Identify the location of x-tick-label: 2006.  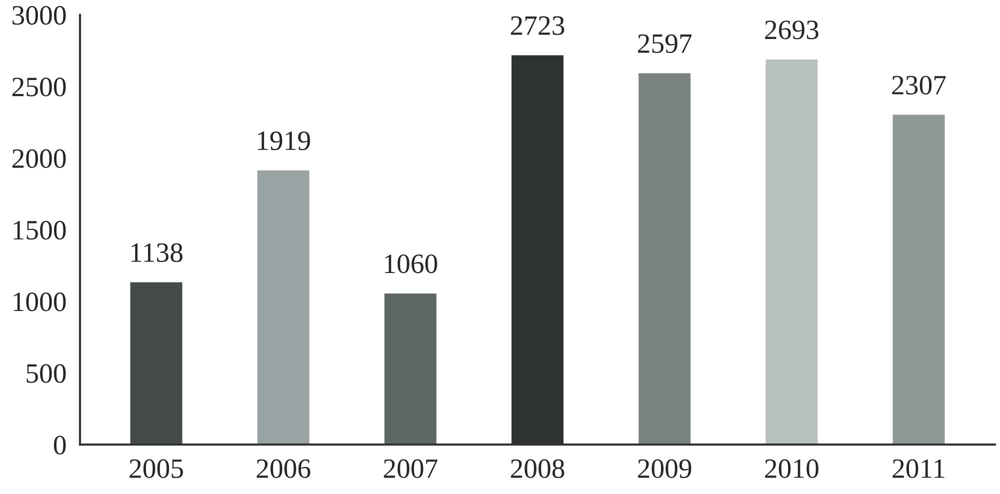
(283, 468).